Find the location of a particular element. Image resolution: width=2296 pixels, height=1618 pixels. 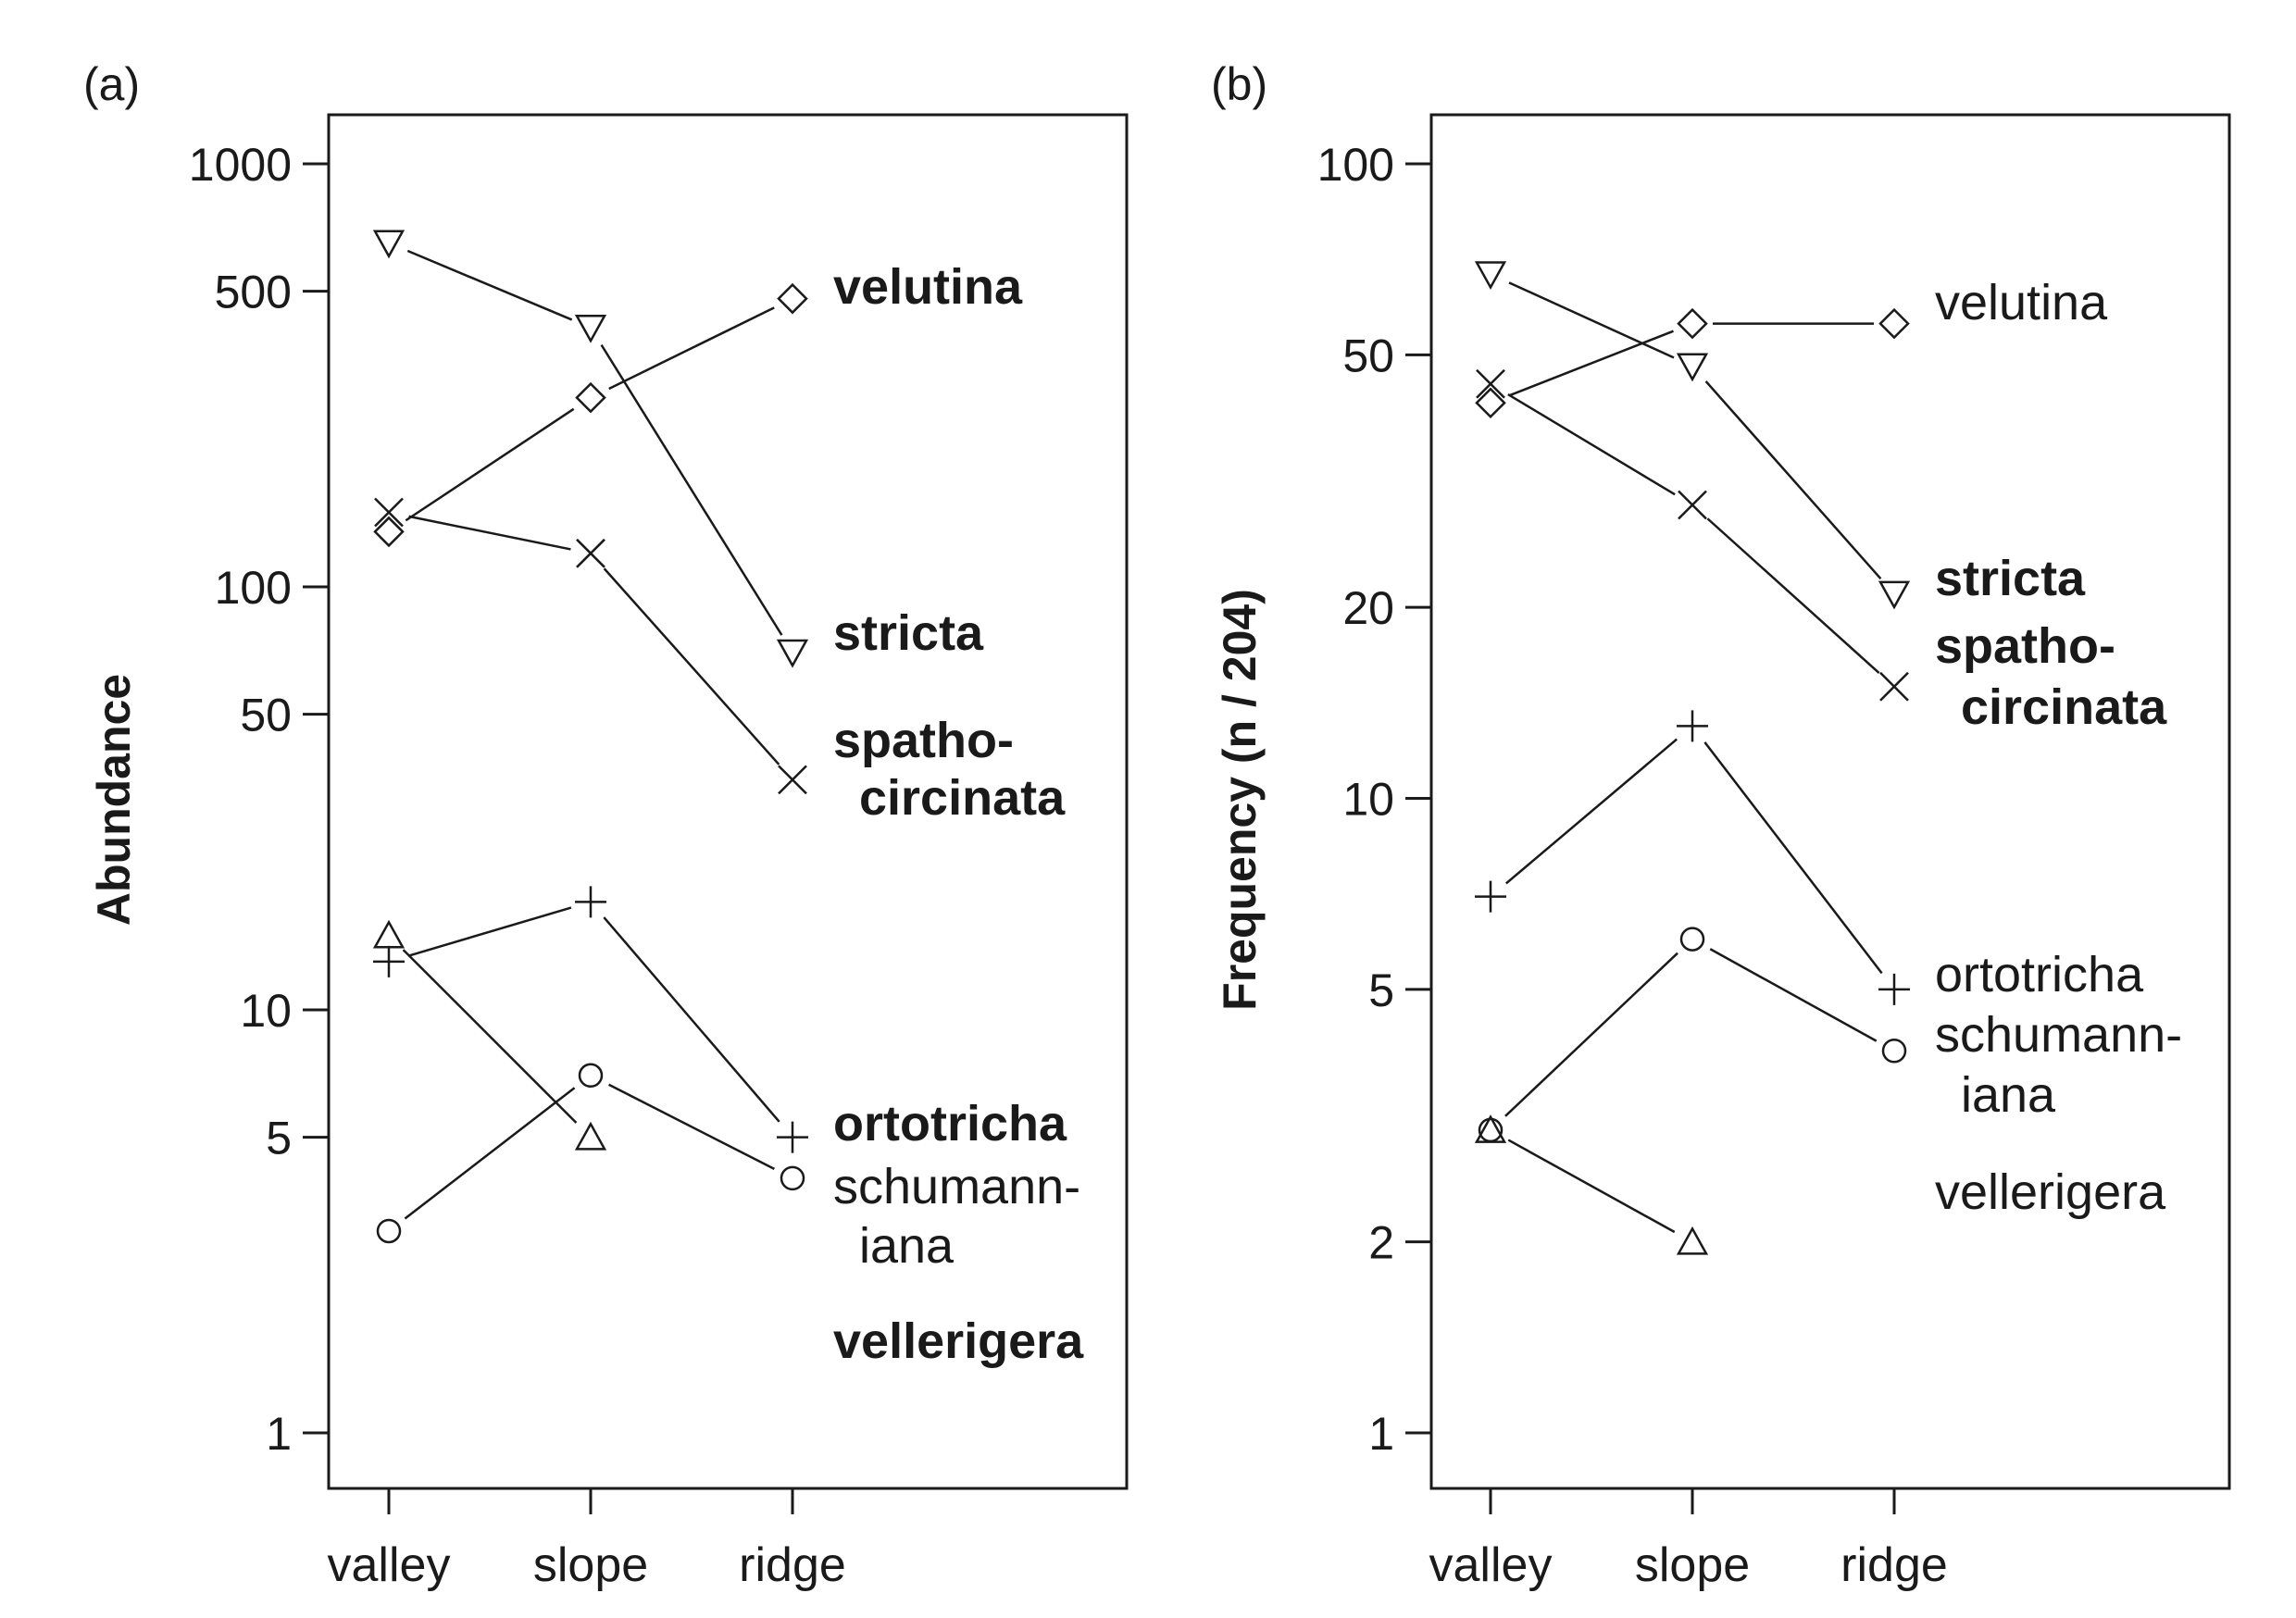

y-tick-label: 2 is located at coordinates (1381, 1243).